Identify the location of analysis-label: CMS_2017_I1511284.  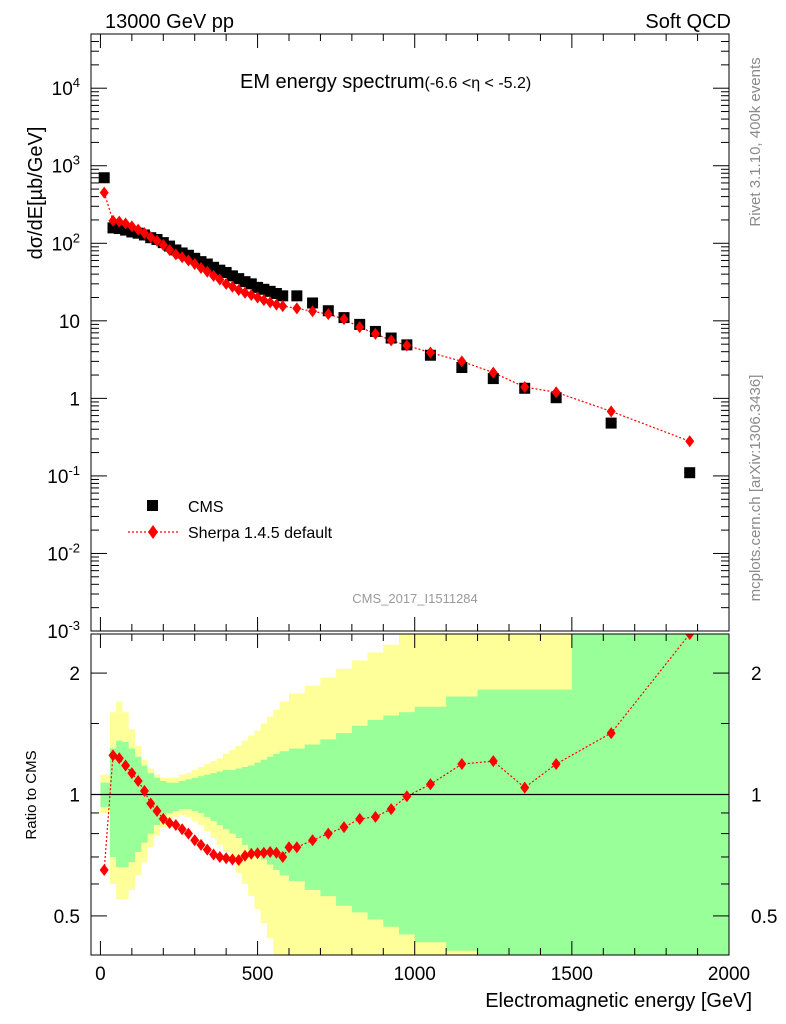
(415, 598).